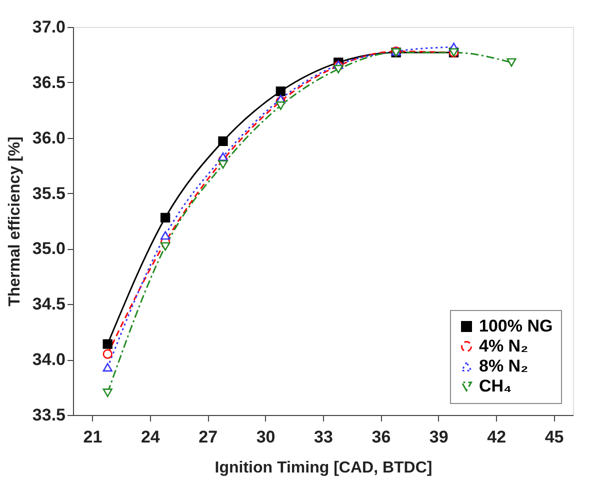  Describe the element at coordinates (516, 326) in the screenshot. I see `legend-label: 100% NG` at that location.